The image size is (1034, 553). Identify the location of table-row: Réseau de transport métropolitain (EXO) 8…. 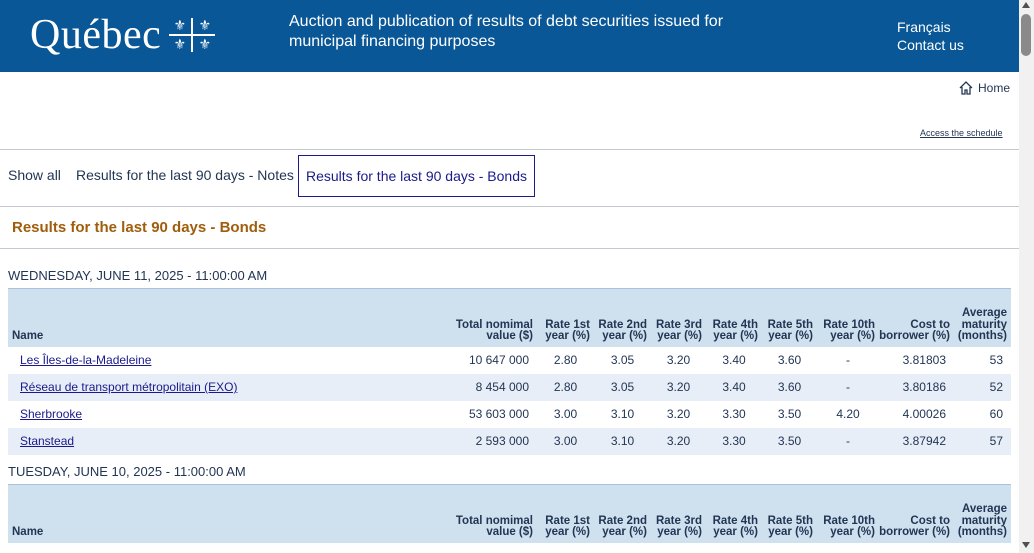
(509, 387).